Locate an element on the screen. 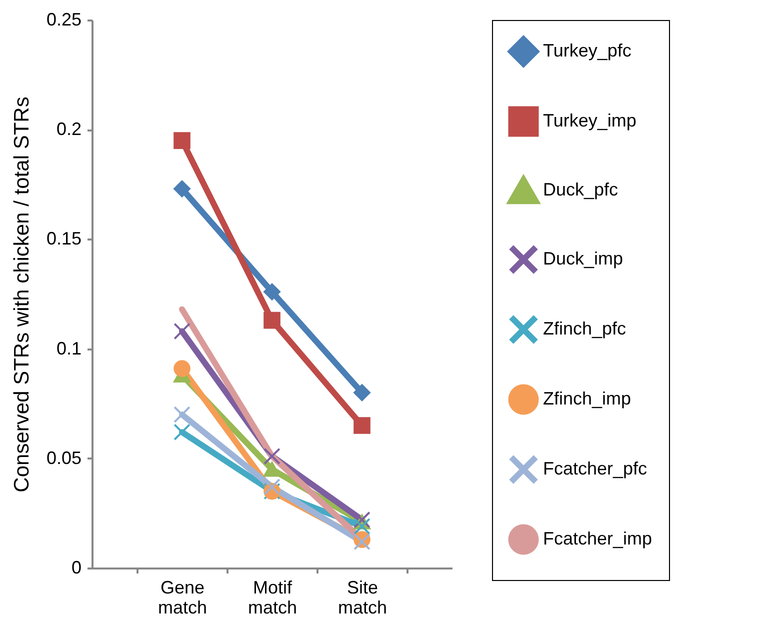 This screenshot has height=630, width=757. y-tick-label: 0.2 is located at coordinates (69, 129).